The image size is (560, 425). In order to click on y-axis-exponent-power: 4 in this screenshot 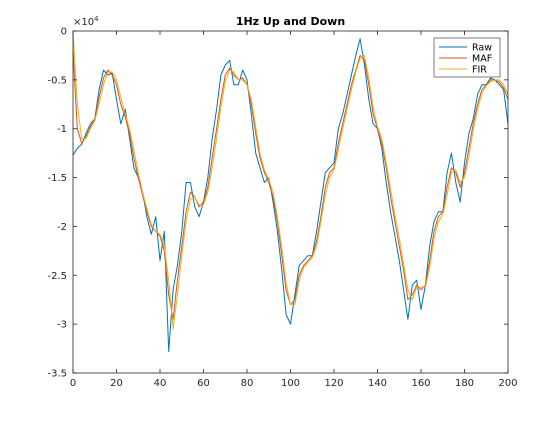, I will do `click(96, 19)`.